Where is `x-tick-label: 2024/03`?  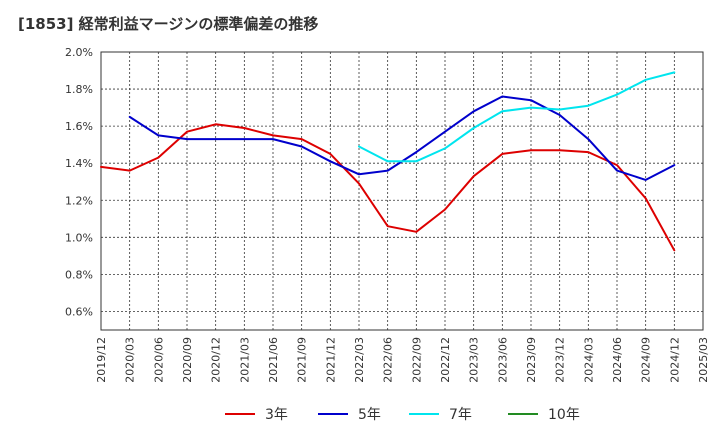
x-tick-label: 2024/03 is located at coordinates (588, 360).